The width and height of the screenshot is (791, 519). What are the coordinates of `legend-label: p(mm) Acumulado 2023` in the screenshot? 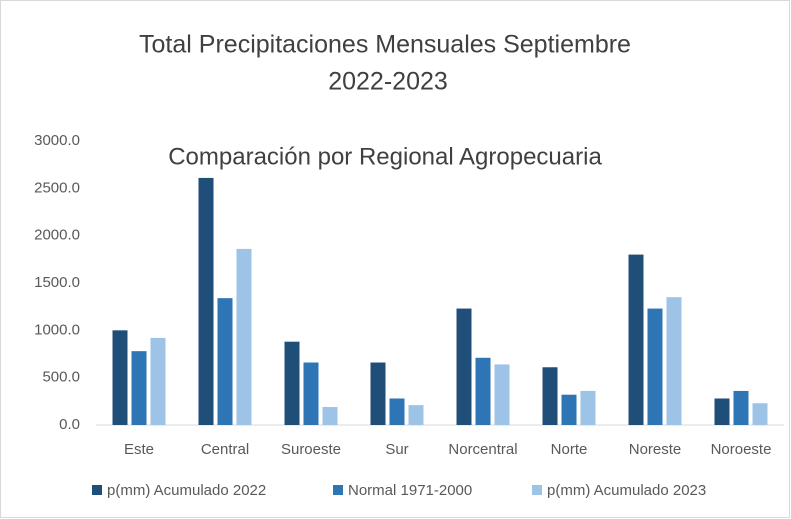 It's located at (626, 490).